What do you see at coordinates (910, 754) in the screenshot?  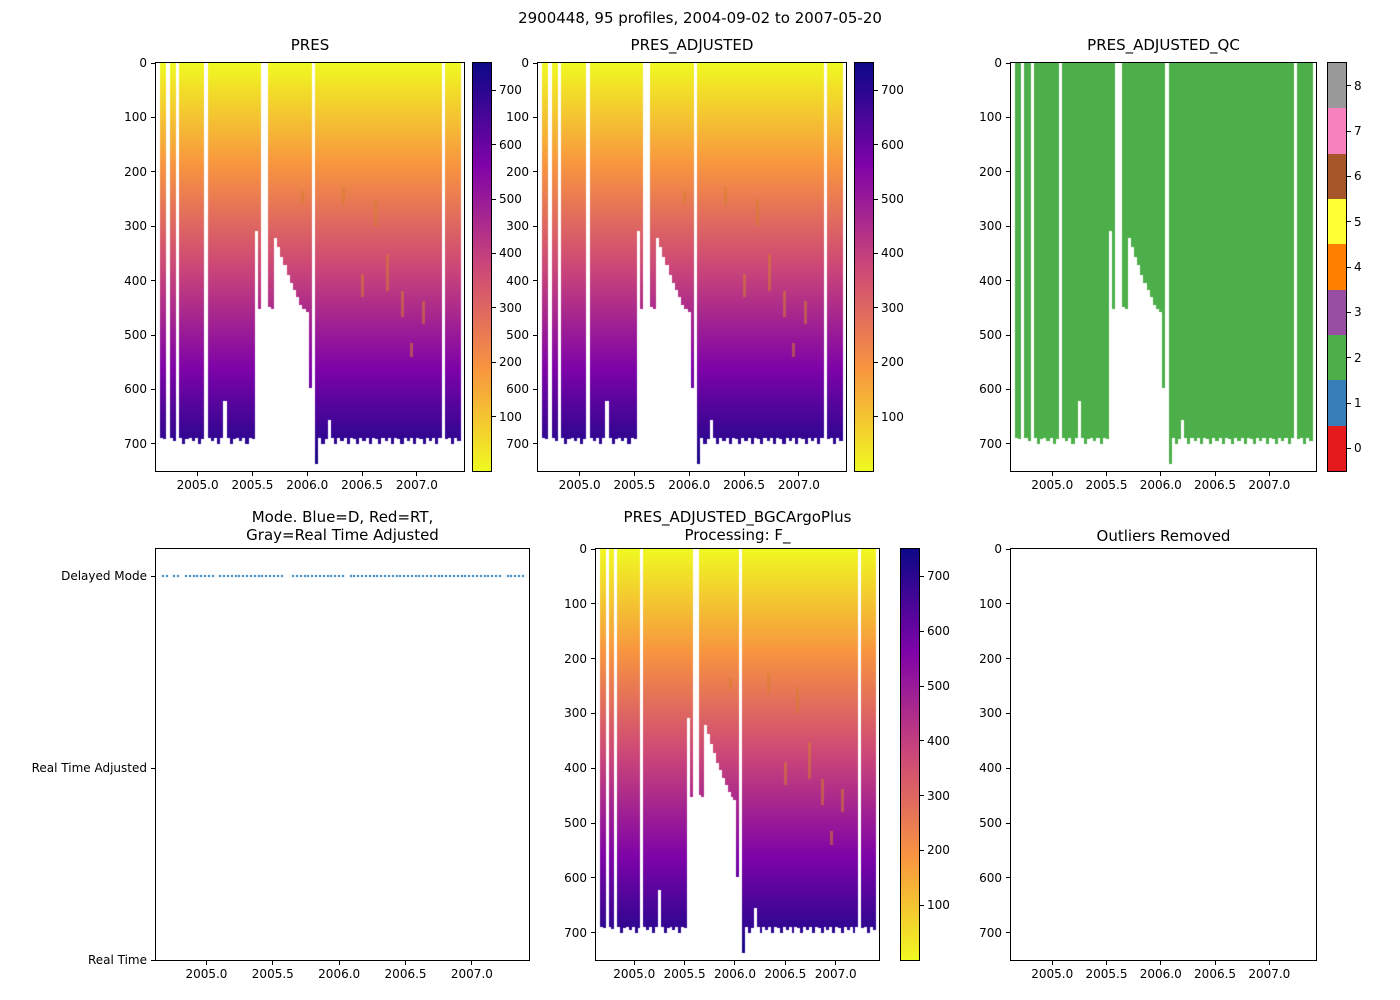 I see `pres-adjusted-bgc-colorbar` at bounding box center [910, 754].